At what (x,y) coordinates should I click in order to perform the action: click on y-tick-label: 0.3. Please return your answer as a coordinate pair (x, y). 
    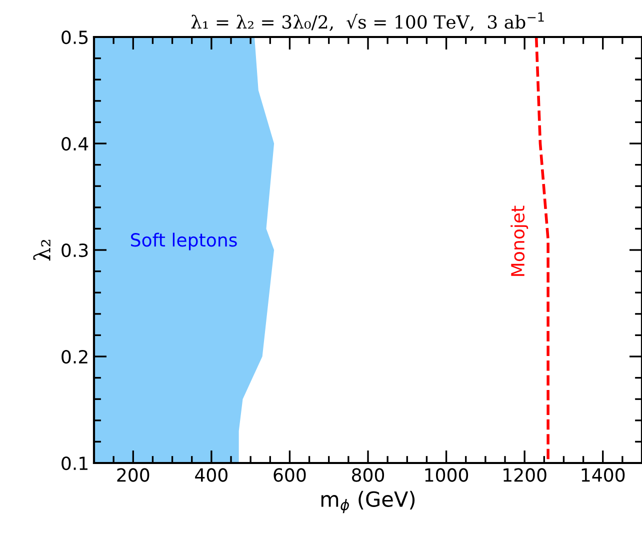
    Looking at the image, I should click on (75, 250).